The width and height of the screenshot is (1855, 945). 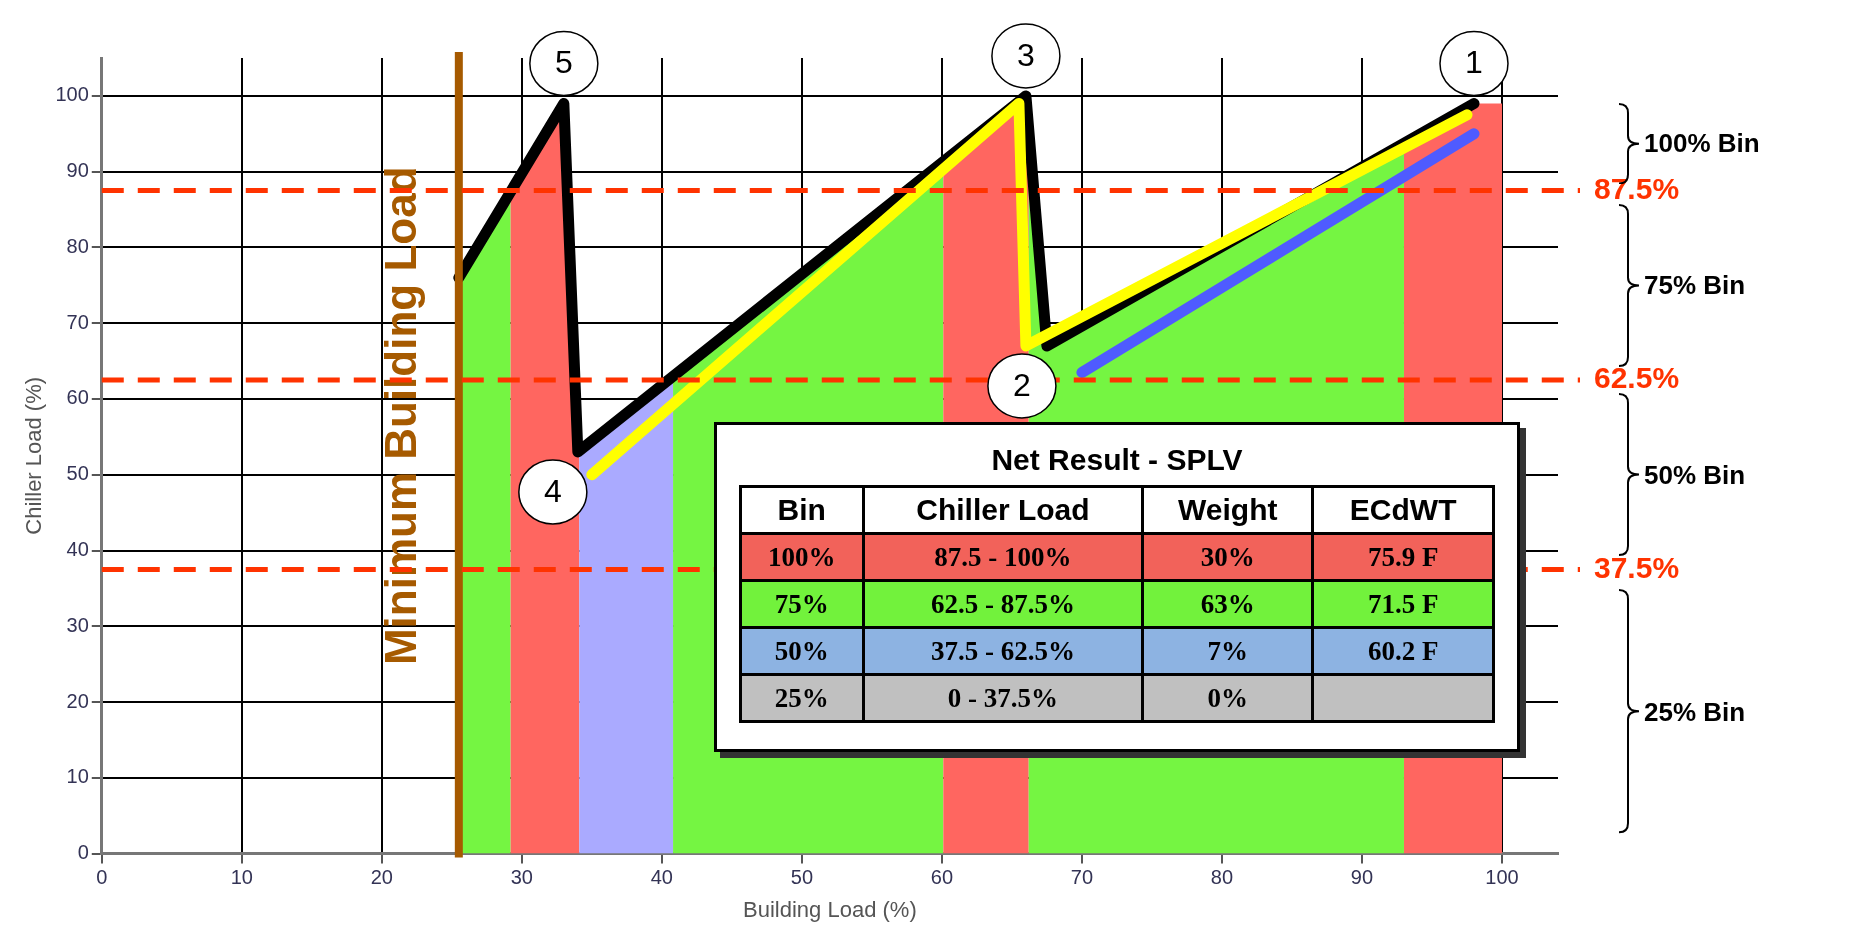 I want to click on annotation: 25%, so click(x=802, y=698).